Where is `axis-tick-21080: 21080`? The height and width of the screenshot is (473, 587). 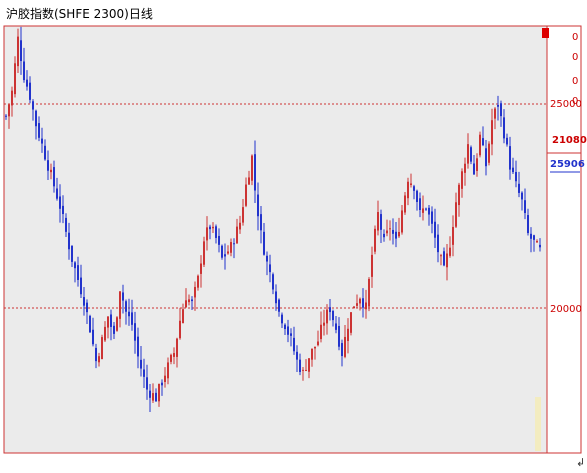
axis-tick-21080: 21080 is located at coordinates (569, 140).